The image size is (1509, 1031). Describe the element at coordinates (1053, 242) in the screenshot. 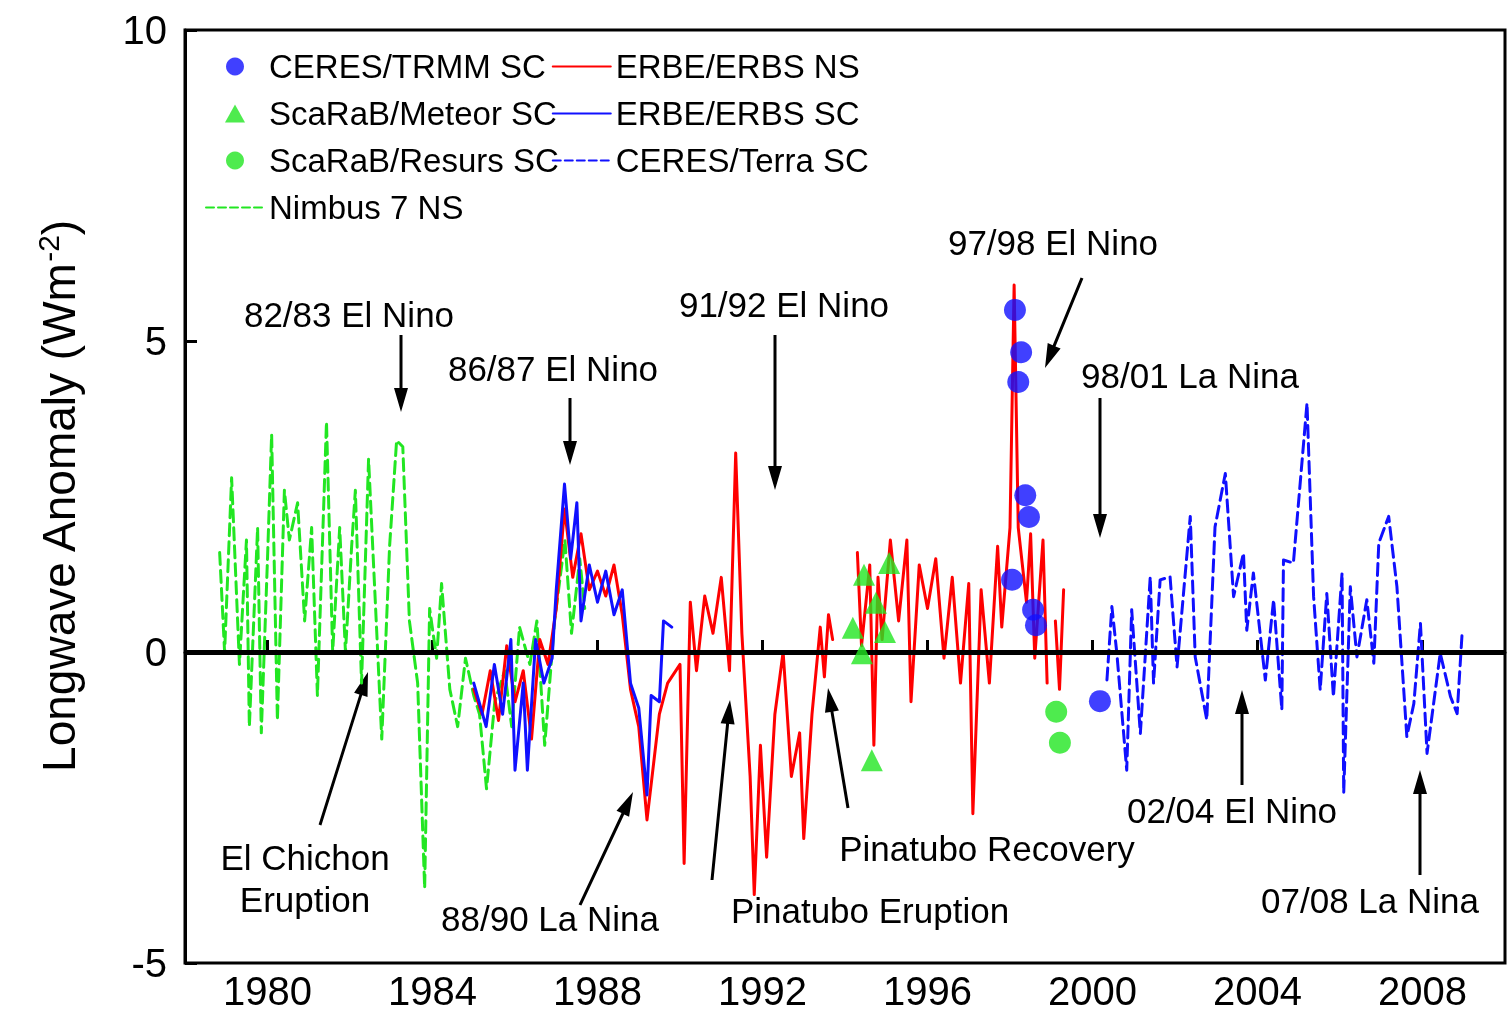

I see `annotation: 97/98 El Nino` at that location.